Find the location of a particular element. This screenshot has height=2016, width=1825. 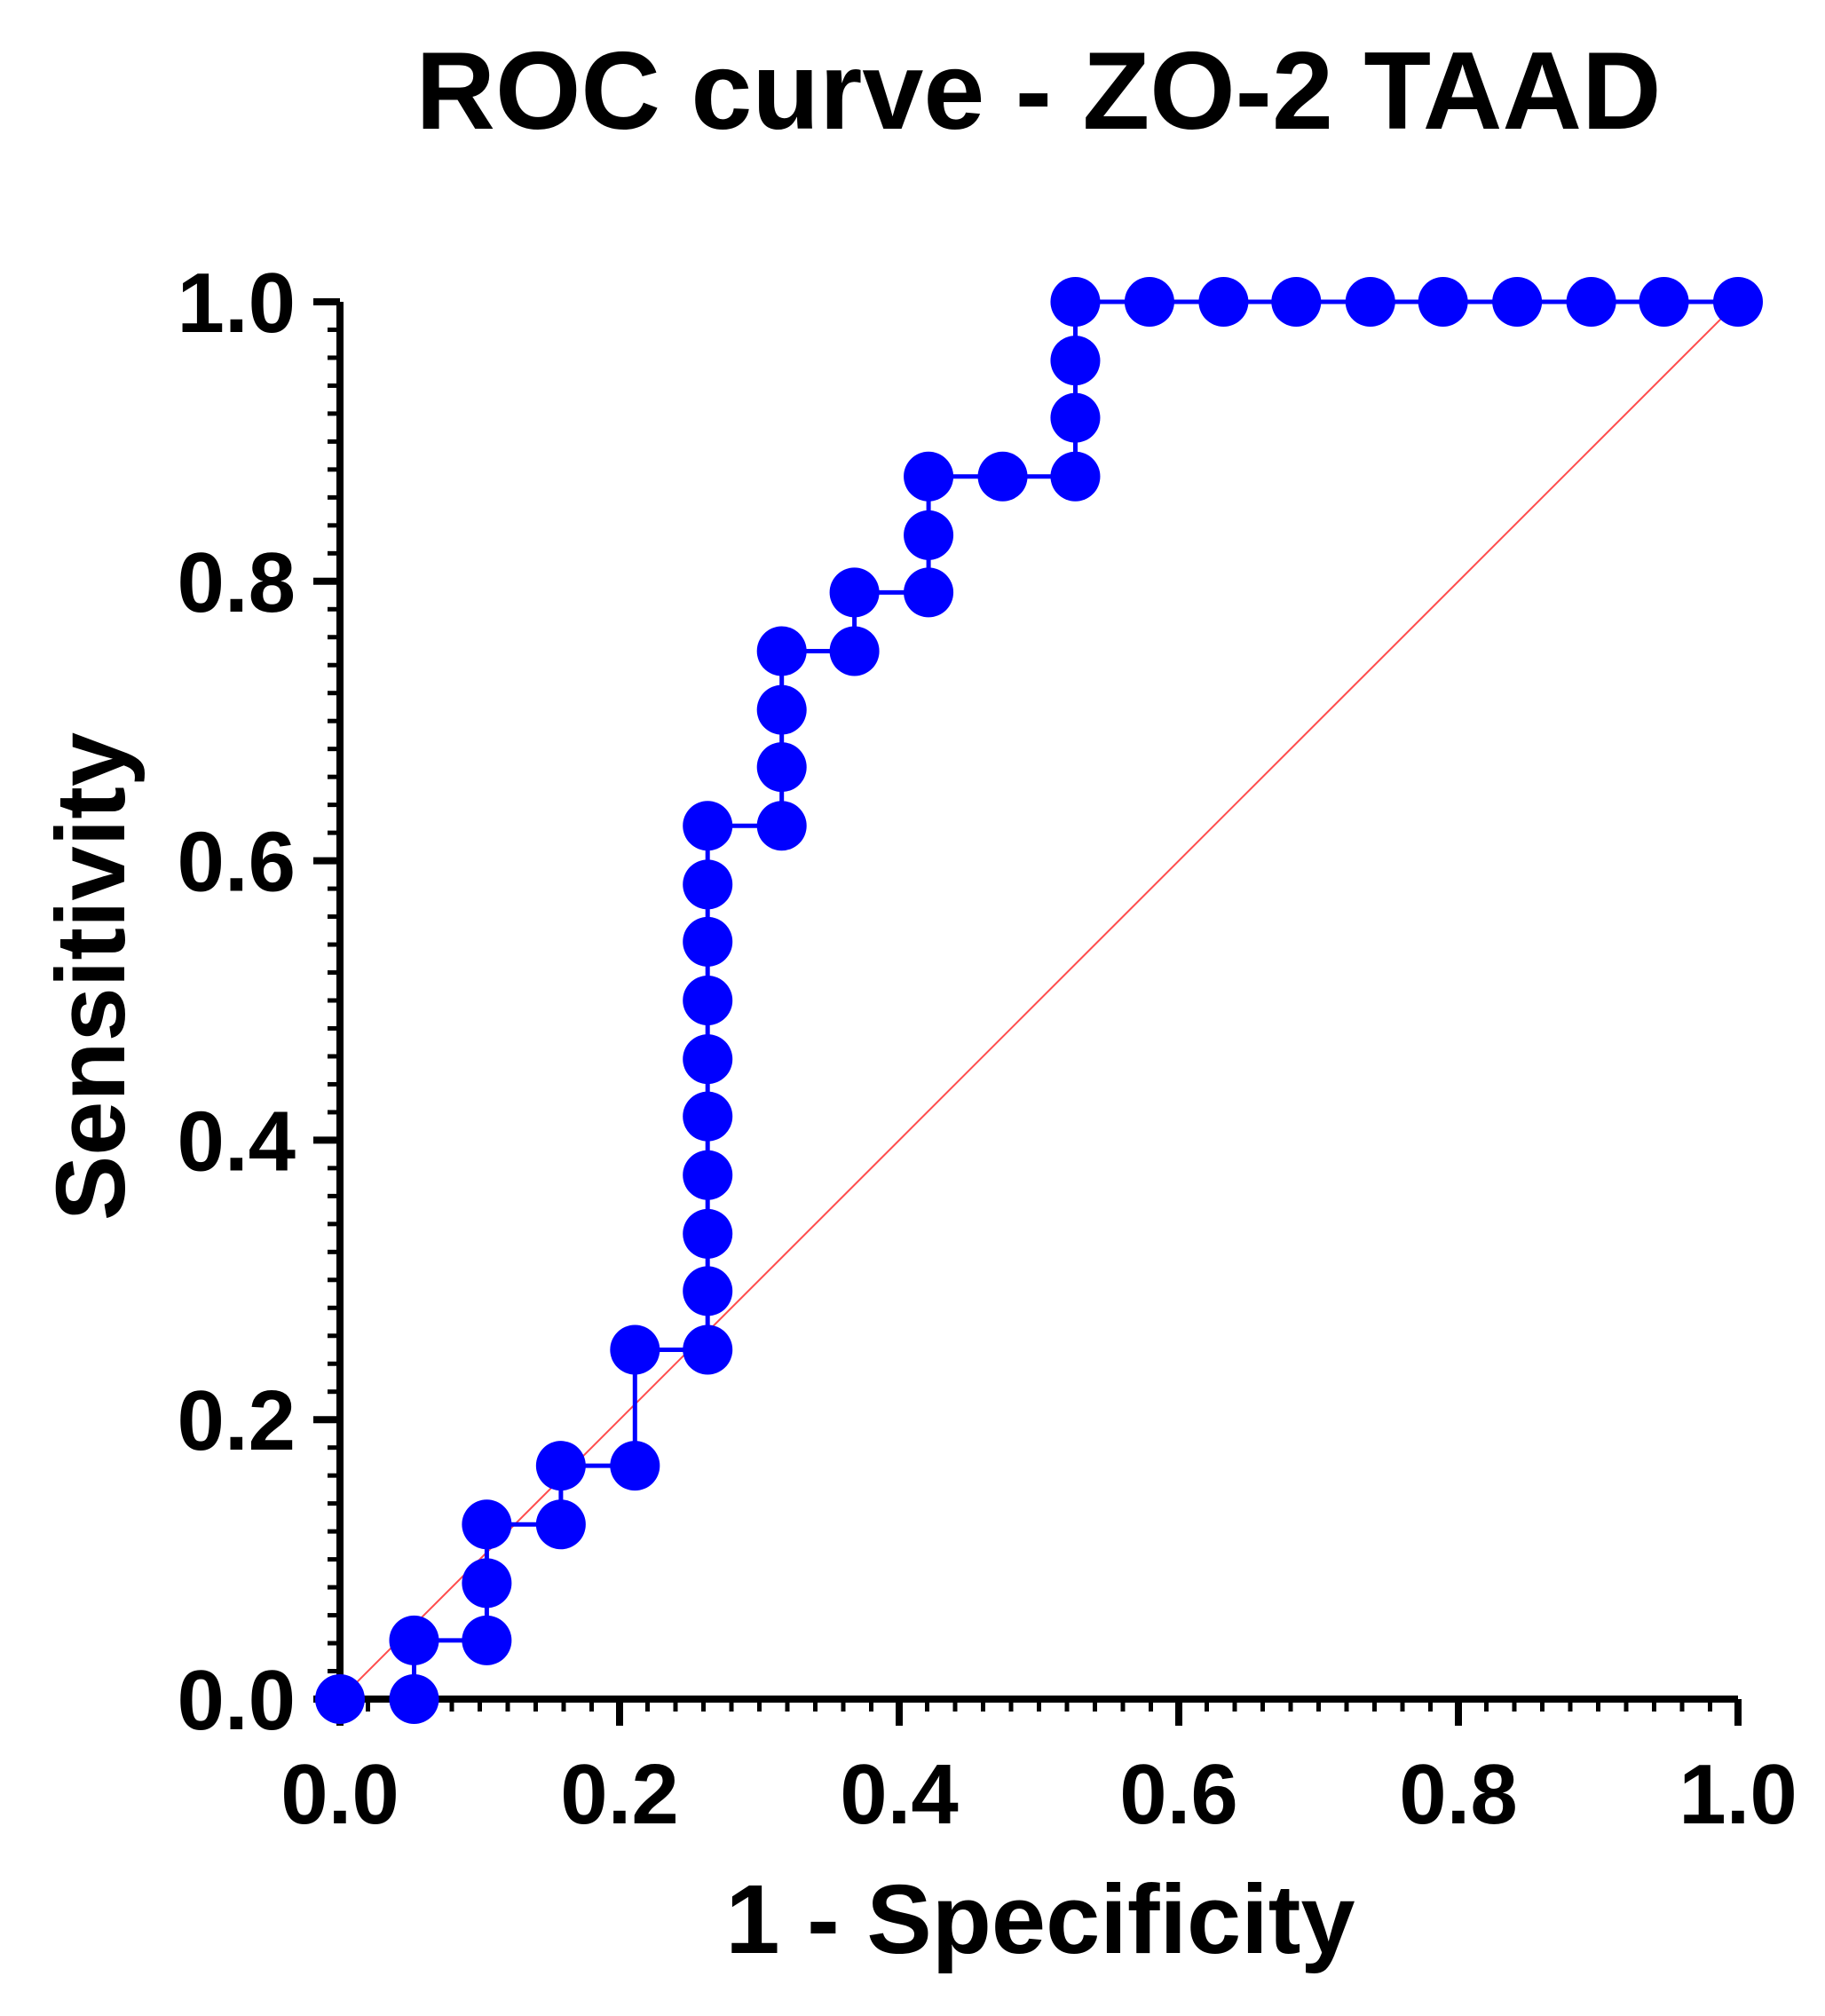

y-tick-label: 0.2 is located at coordinates (237, 1420).